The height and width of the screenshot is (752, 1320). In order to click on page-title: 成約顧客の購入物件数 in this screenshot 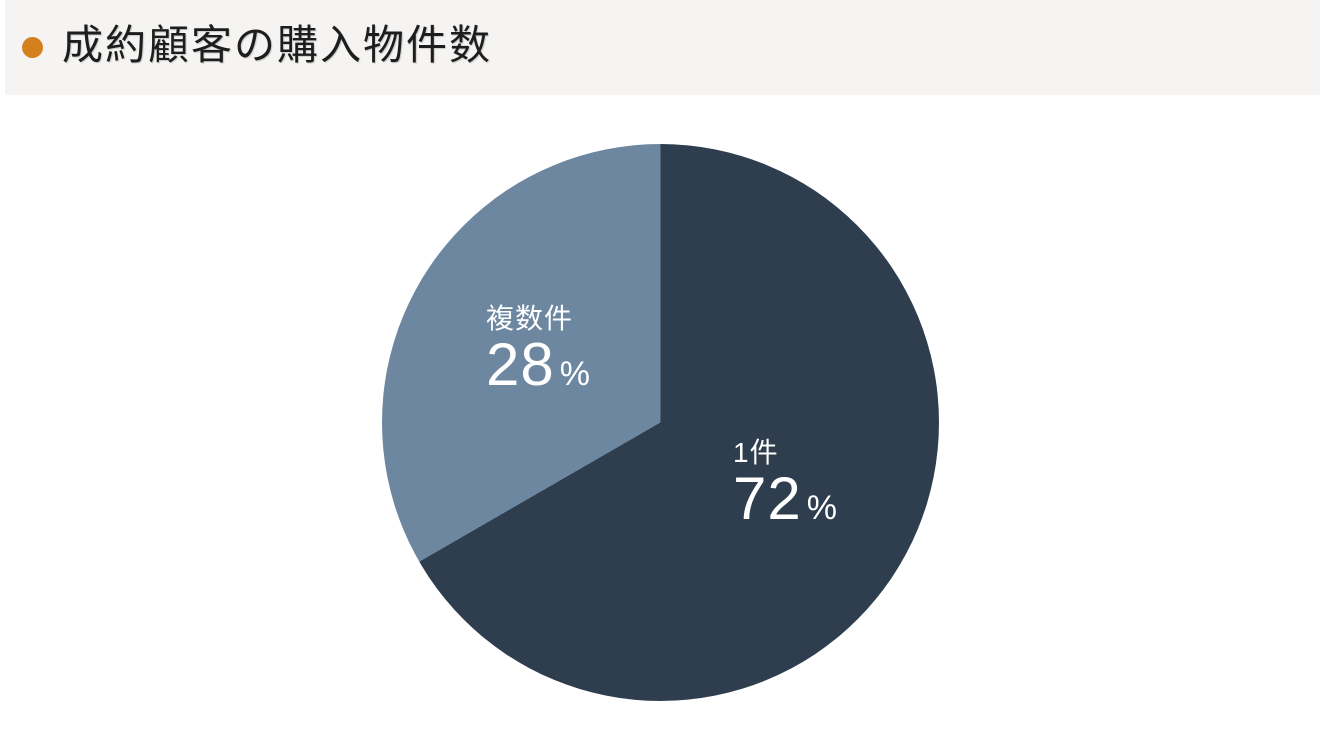, I will do `click(277, 45)`.